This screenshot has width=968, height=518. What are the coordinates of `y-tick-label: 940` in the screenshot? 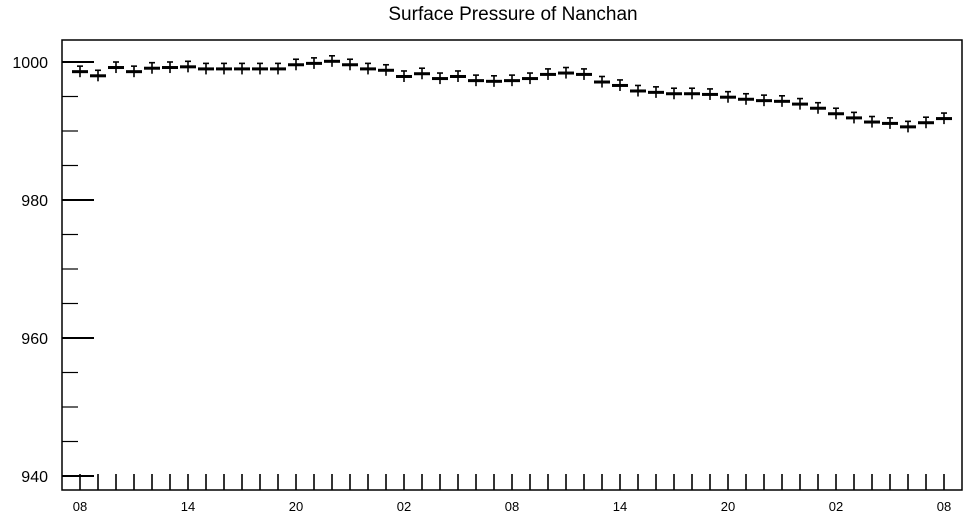 It's located at (34, 477).